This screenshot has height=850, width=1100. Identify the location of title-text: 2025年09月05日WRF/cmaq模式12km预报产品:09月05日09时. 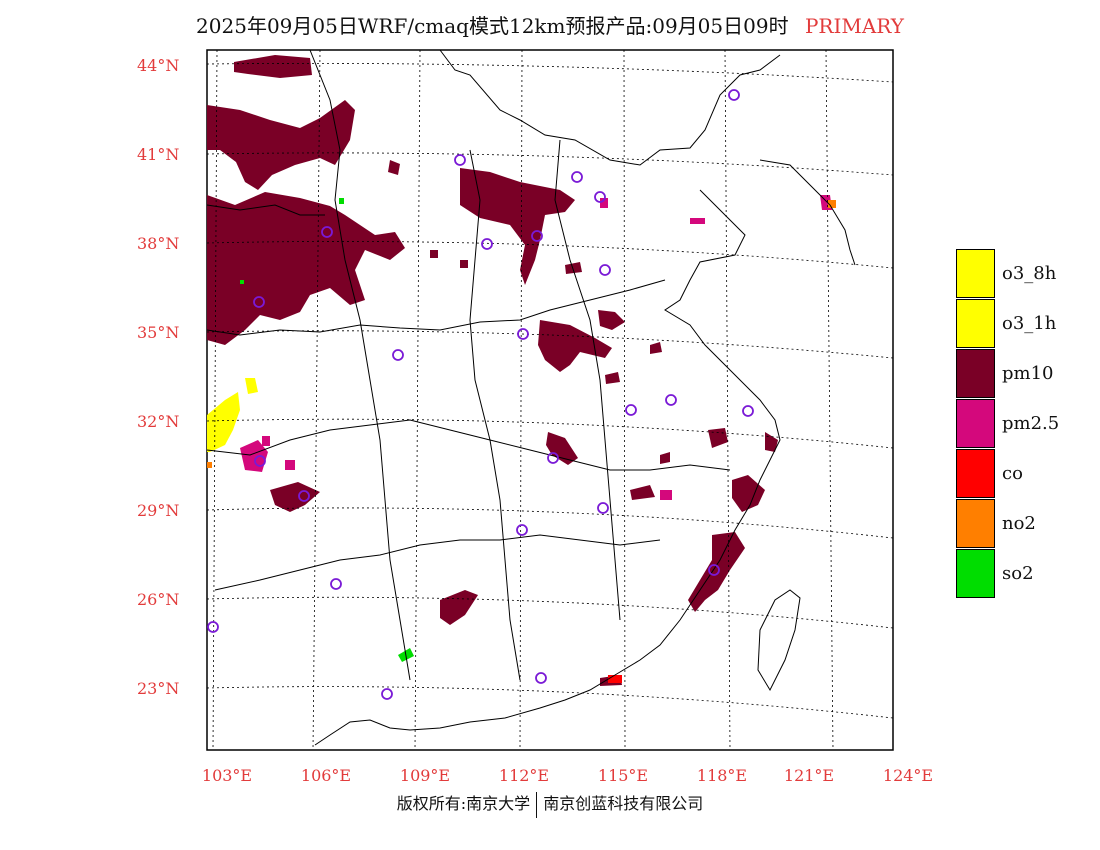
(492, 26).